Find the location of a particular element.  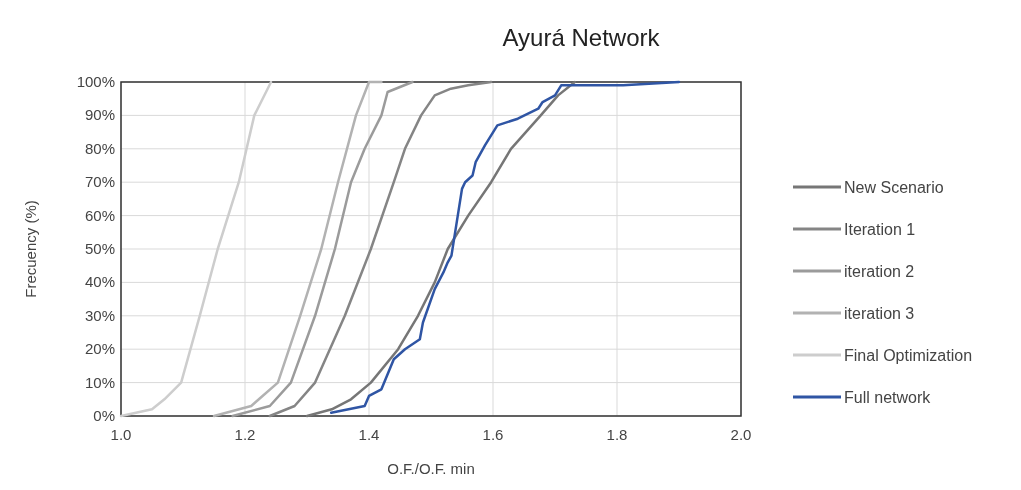

x-tick-label: 1.4 is located at coordinates (369, 434).